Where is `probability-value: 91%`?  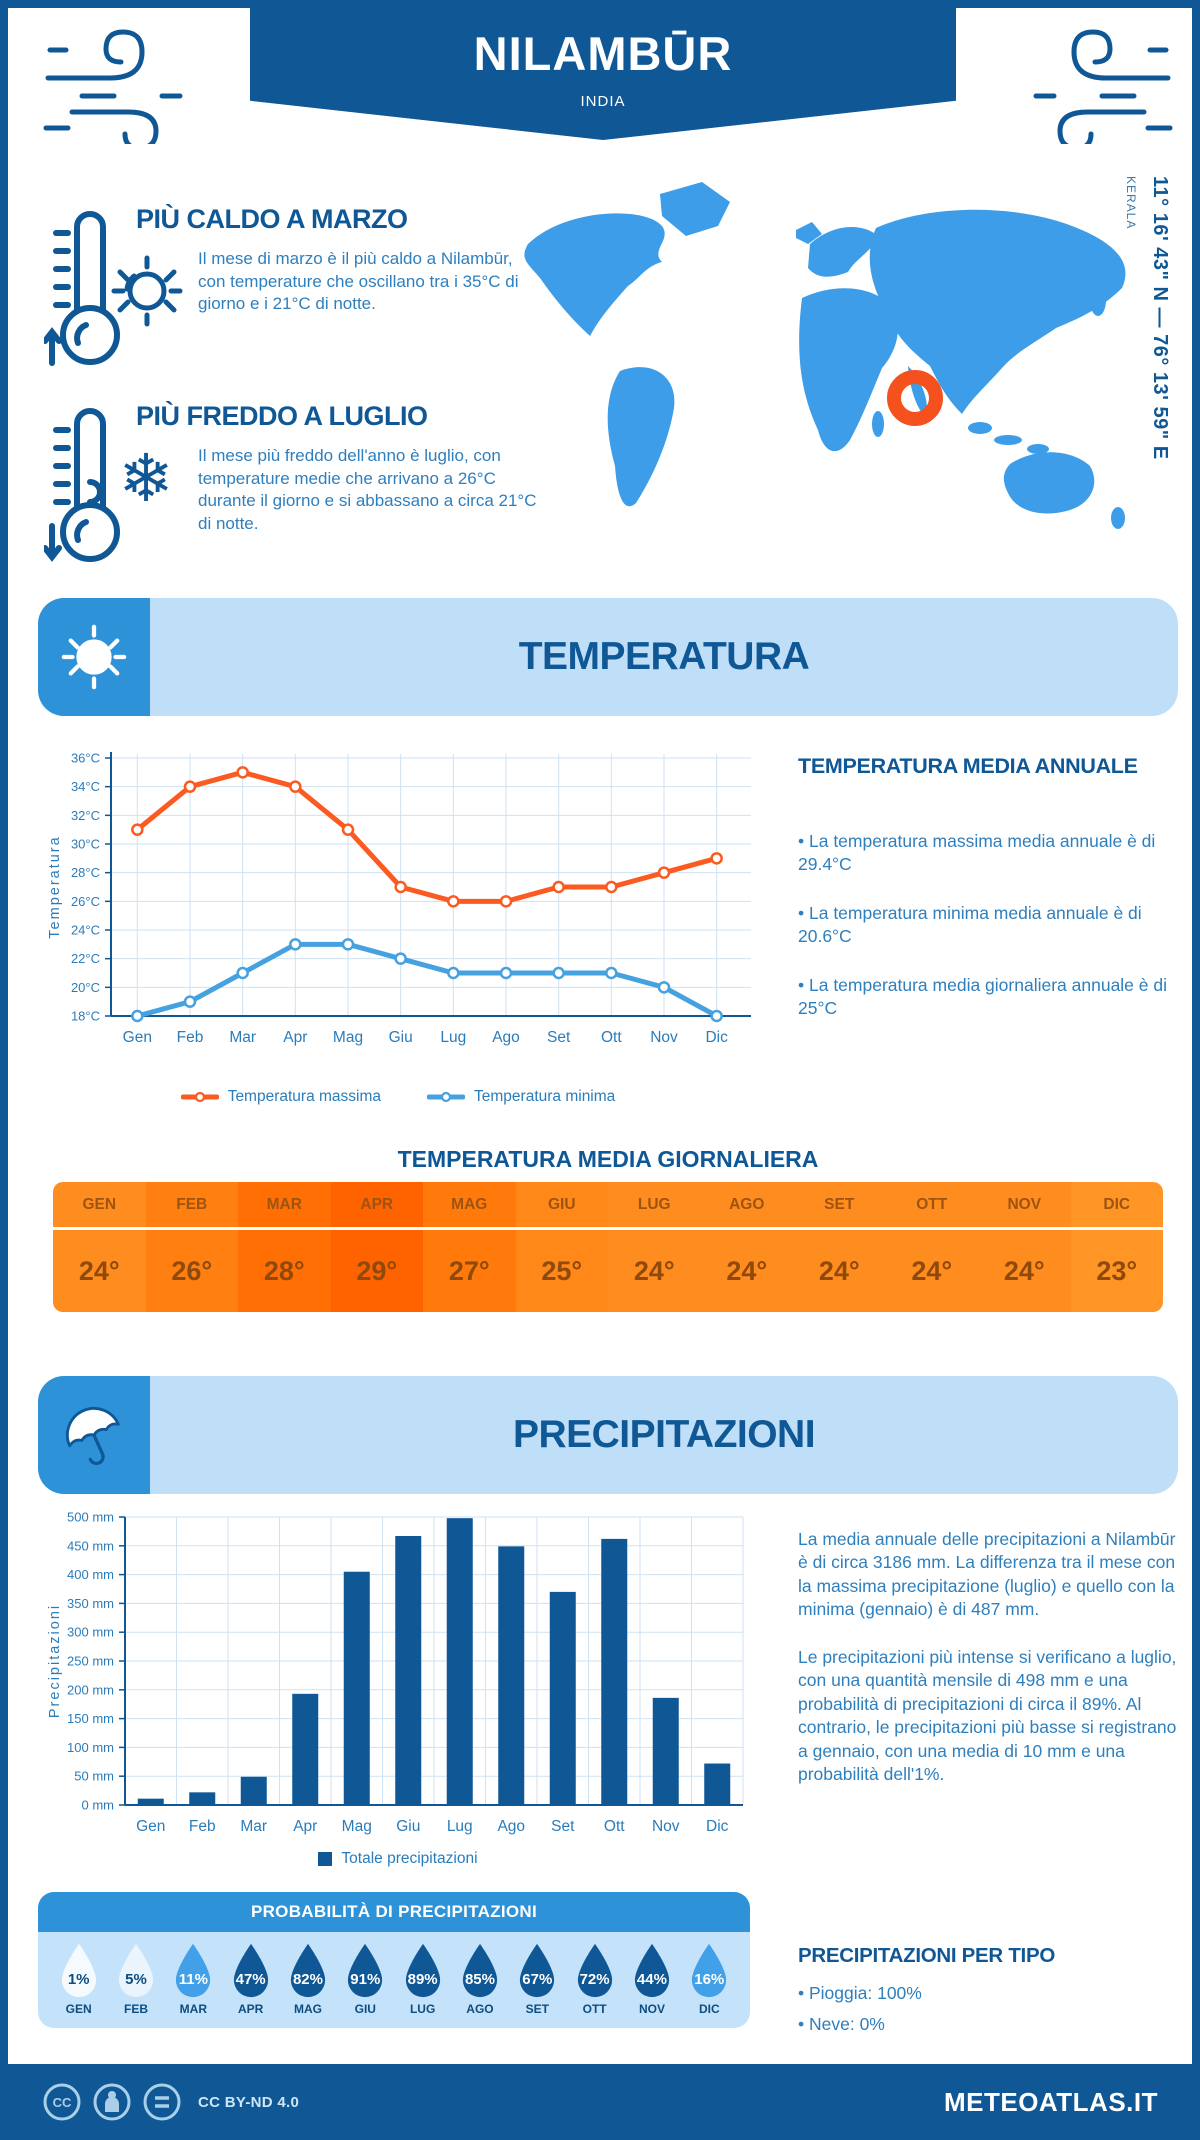
probability-value: 91% is located at coordinates (365, 1979).